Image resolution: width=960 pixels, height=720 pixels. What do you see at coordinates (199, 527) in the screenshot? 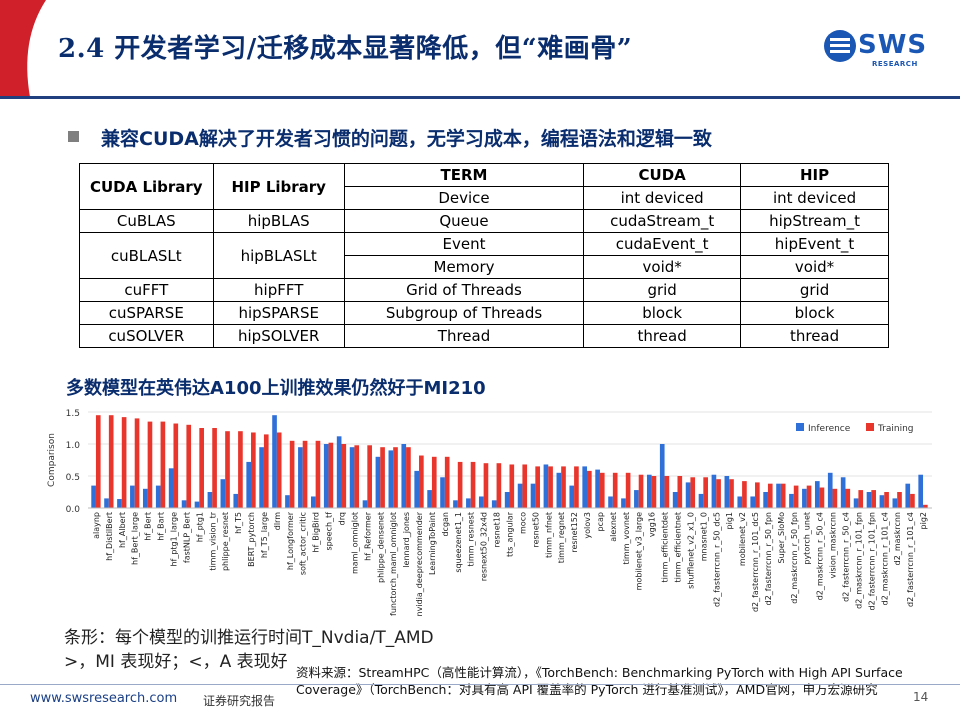
I see `x-tick-label: hf_ptg1` at bounding box center [199, 527].